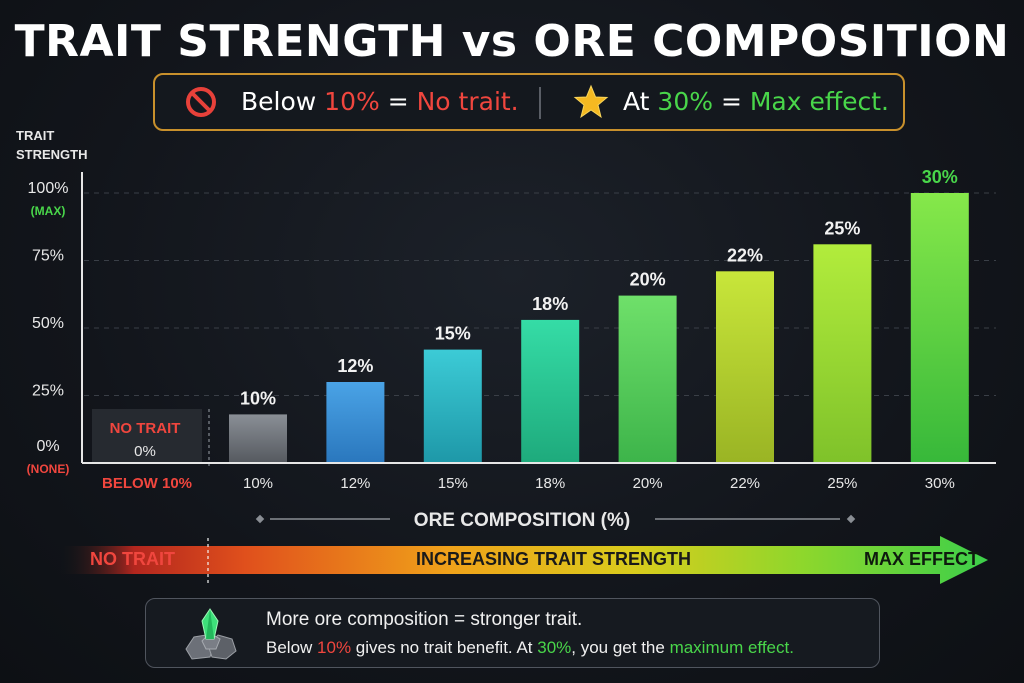  What do you see at coordinates (380, 101) in the screenshot?
I see `no-trait-rule: Below 10% = No trait.` at bounding box center [380, 101].